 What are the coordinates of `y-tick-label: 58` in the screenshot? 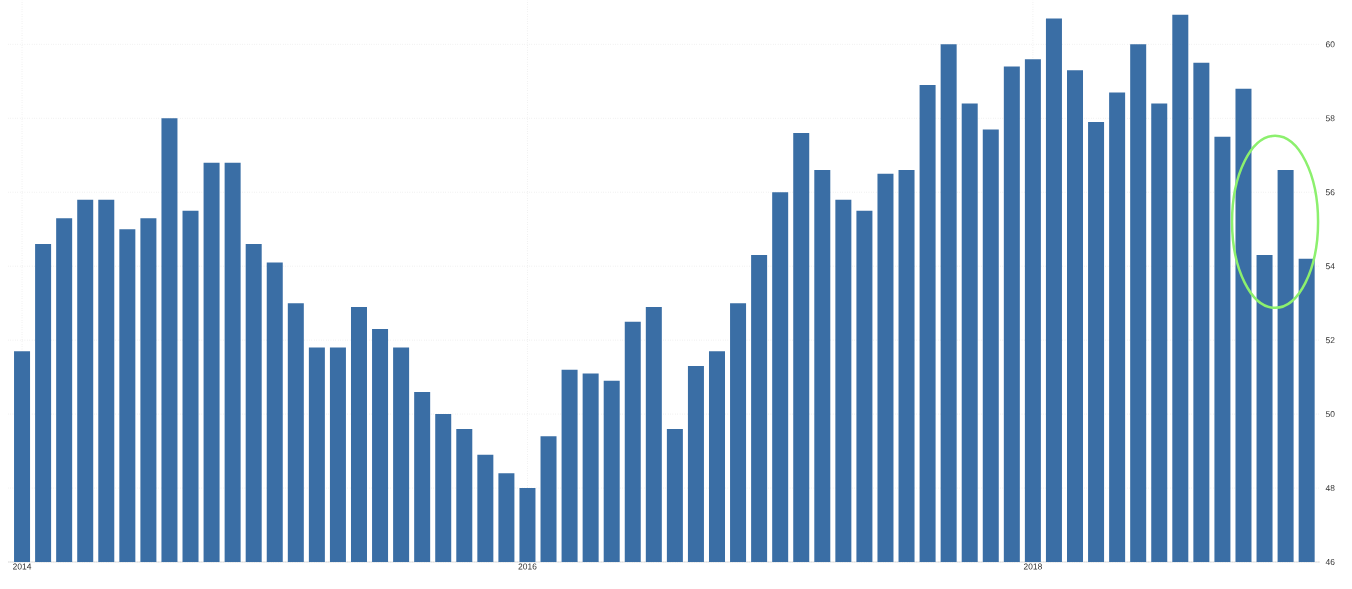 It's located at (1330, 118).